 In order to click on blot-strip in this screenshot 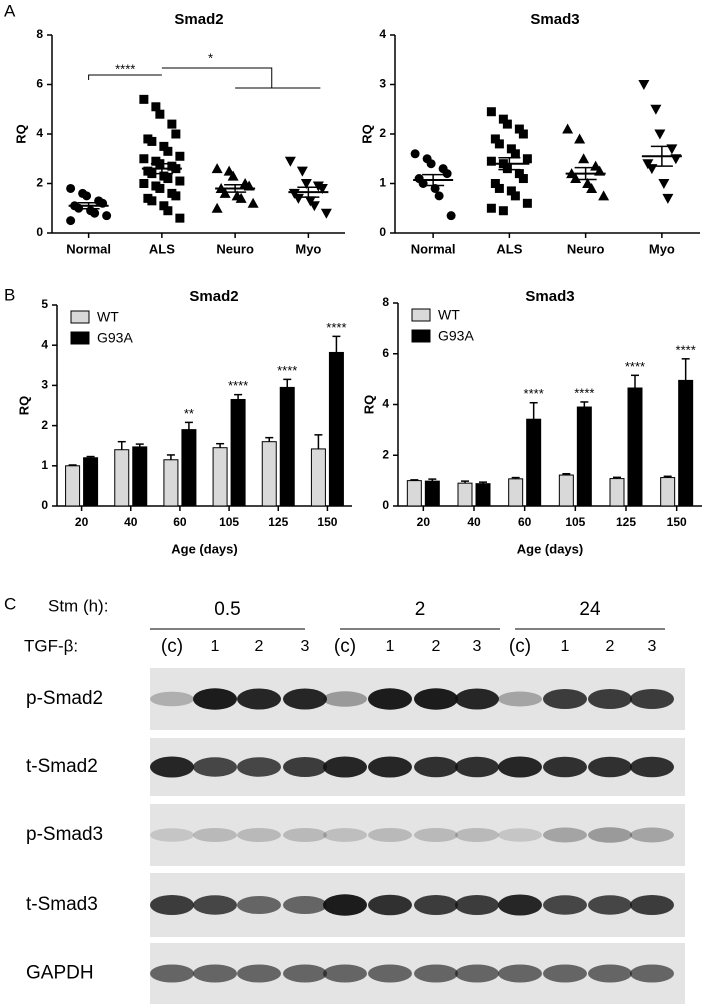, I will do `click(417, 835)`.